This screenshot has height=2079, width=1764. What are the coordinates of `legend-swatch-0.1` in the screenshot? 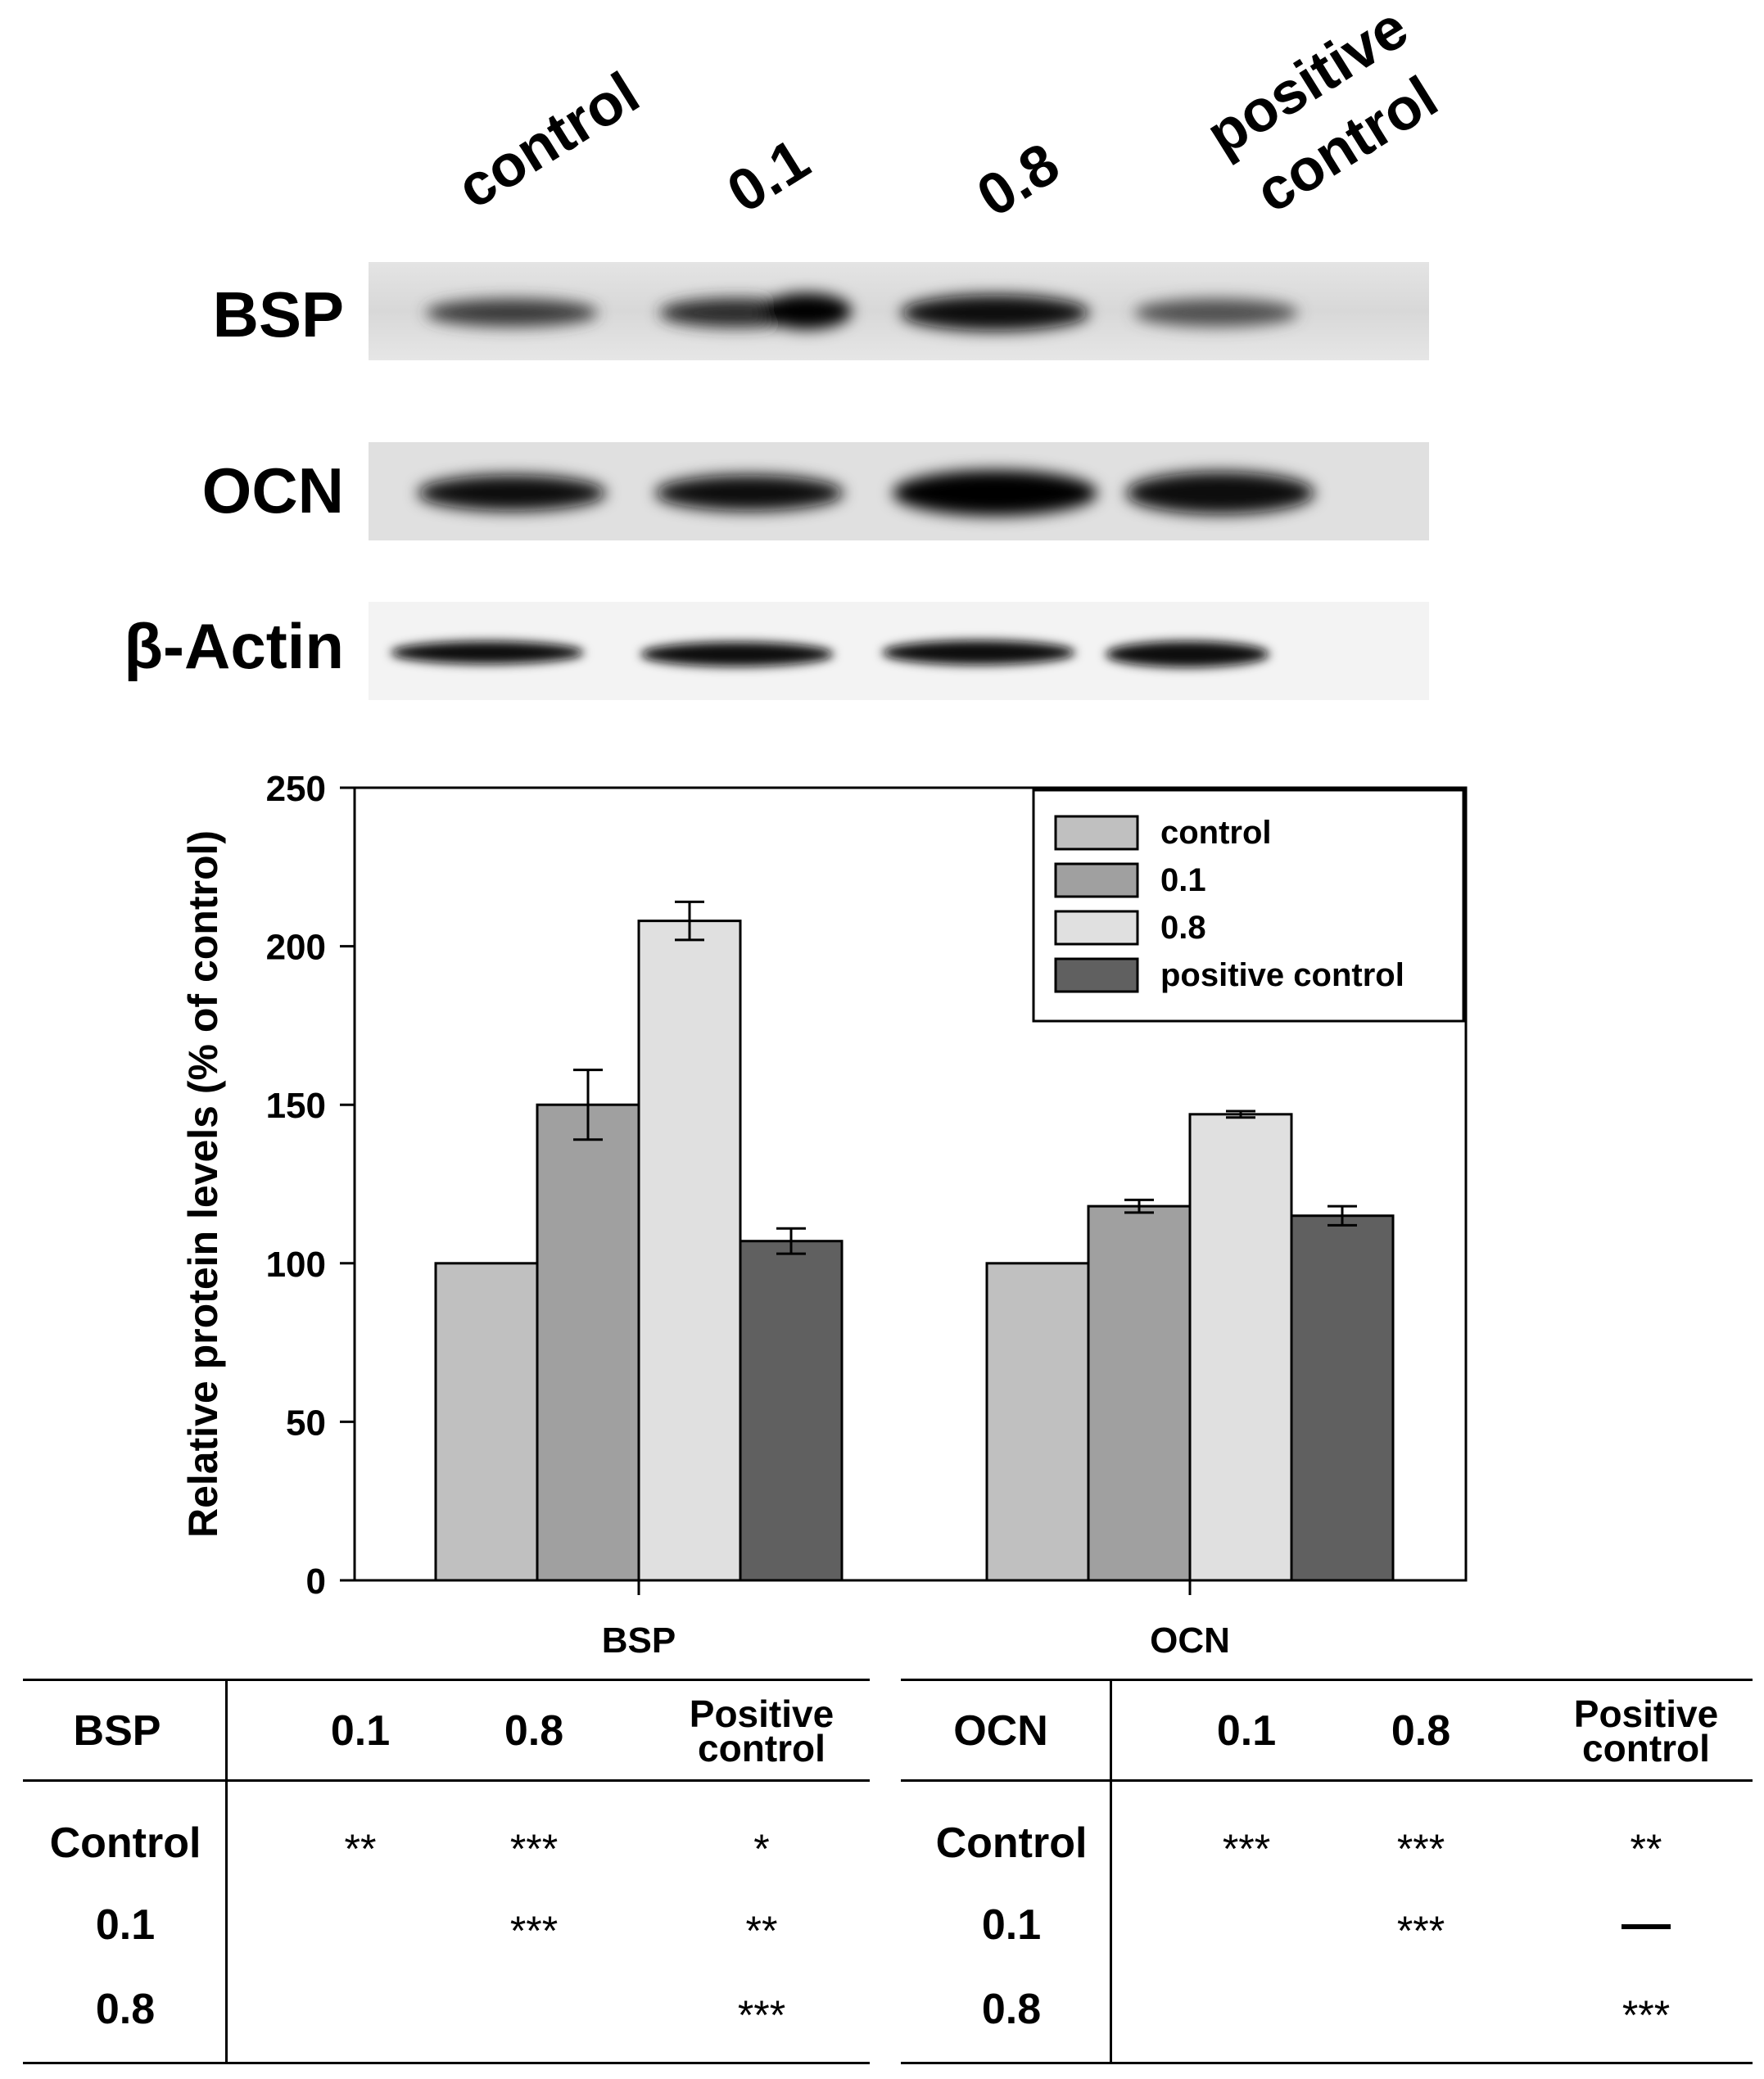 It's located at (1096, 880).